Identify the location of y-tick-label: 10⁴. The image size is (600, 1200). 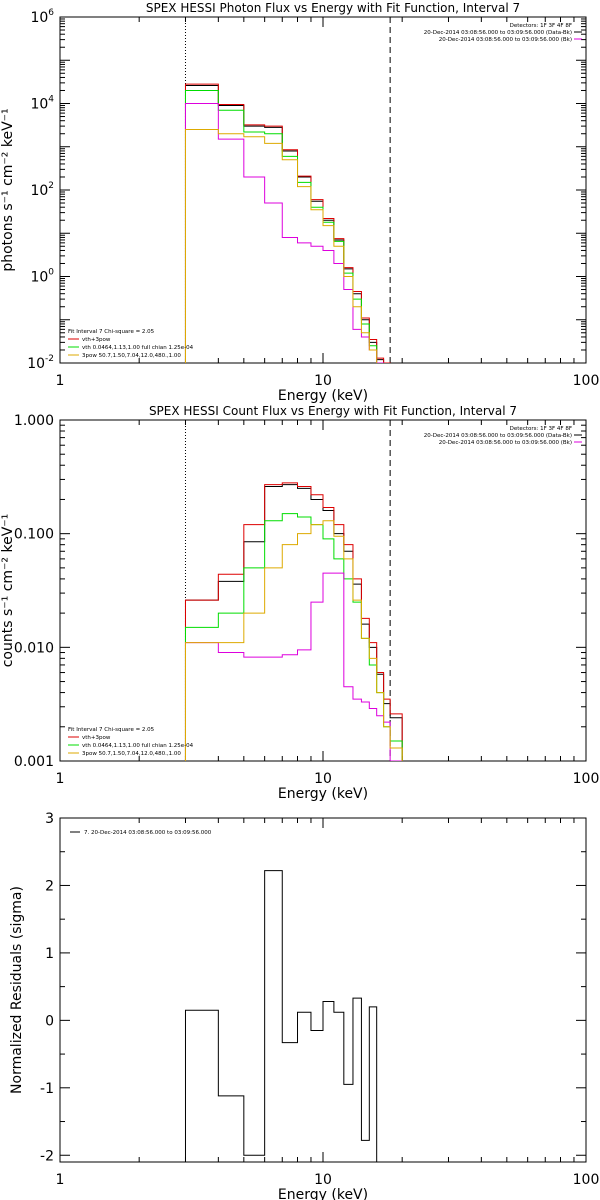
(42, 104).